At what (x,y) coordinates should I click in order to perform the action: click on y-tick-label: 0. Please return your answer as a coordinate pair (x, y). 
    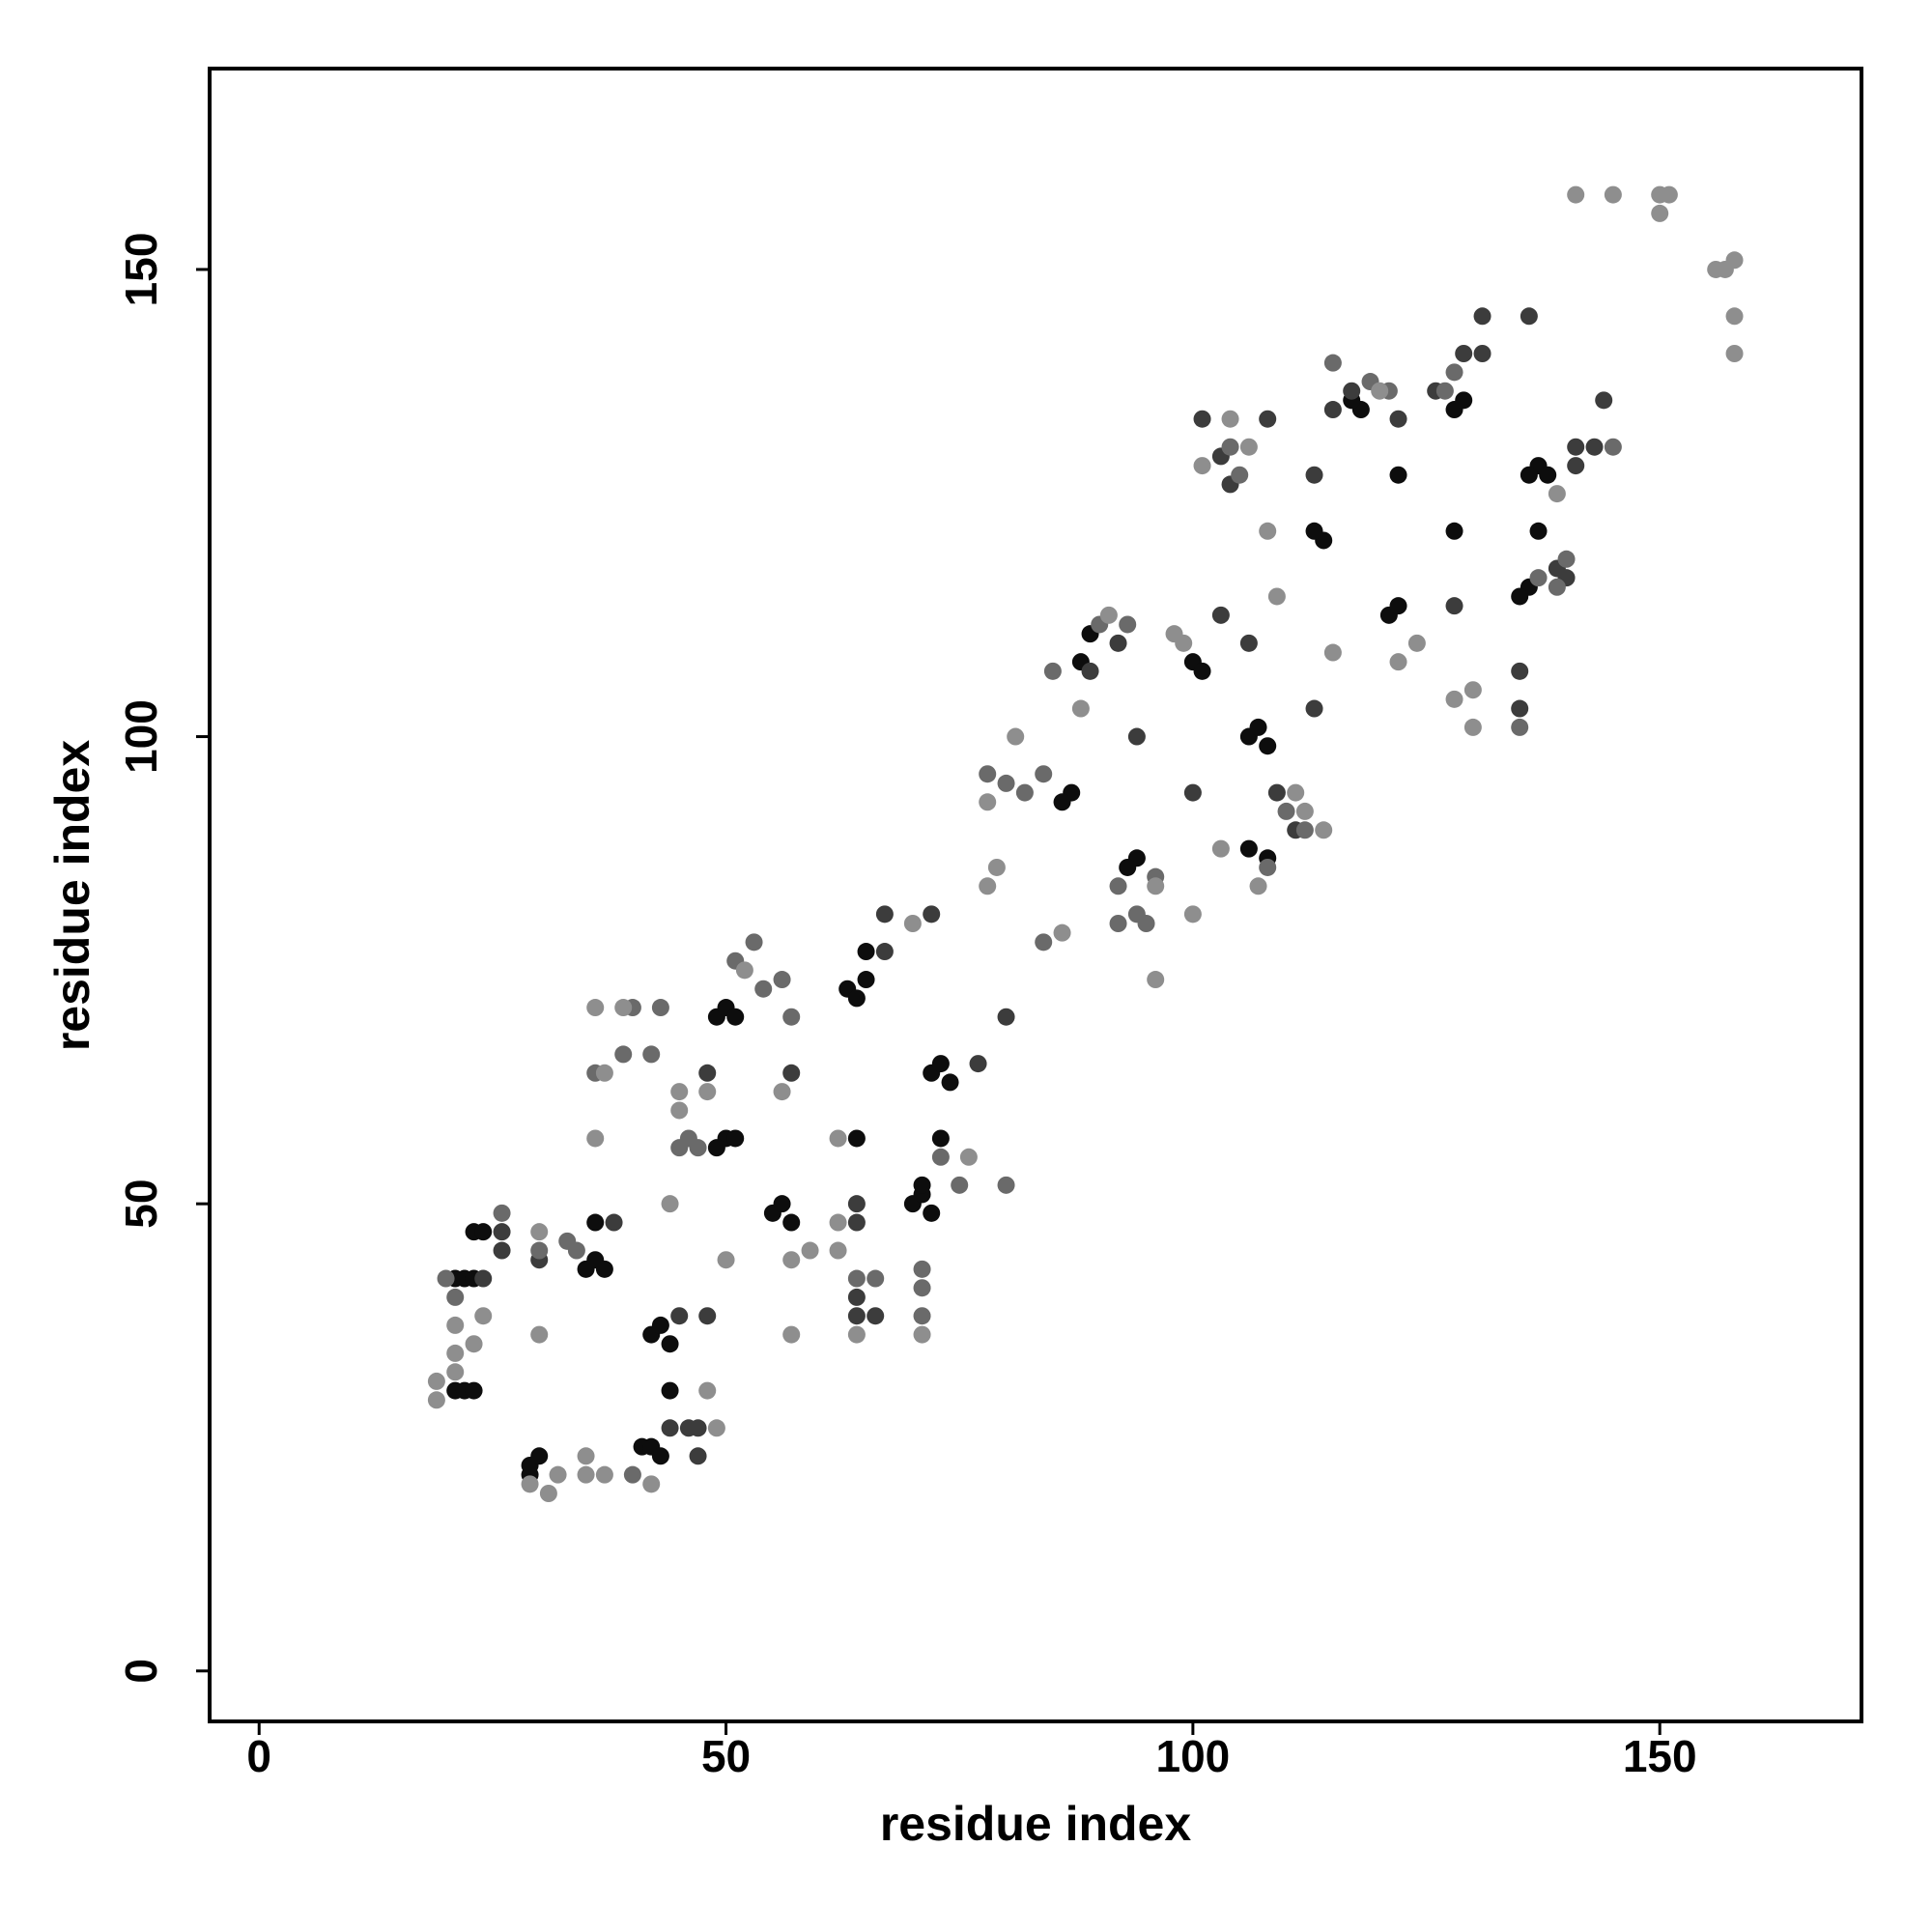
    Looking at the image, I should click on (141, 1671).